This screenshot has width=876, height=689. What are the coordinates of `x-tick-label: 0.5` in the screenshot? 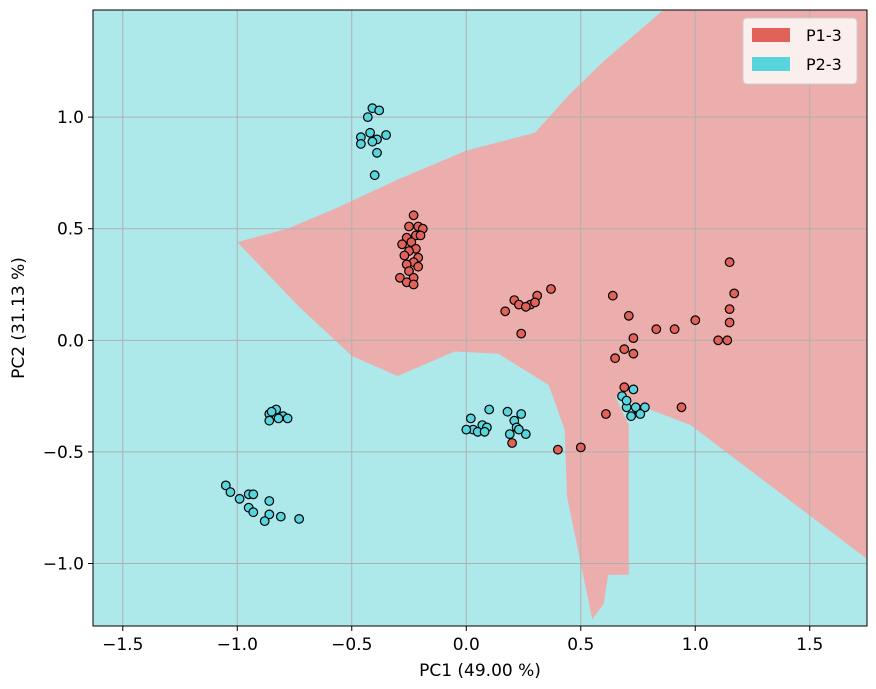 It's located at (580, 645).